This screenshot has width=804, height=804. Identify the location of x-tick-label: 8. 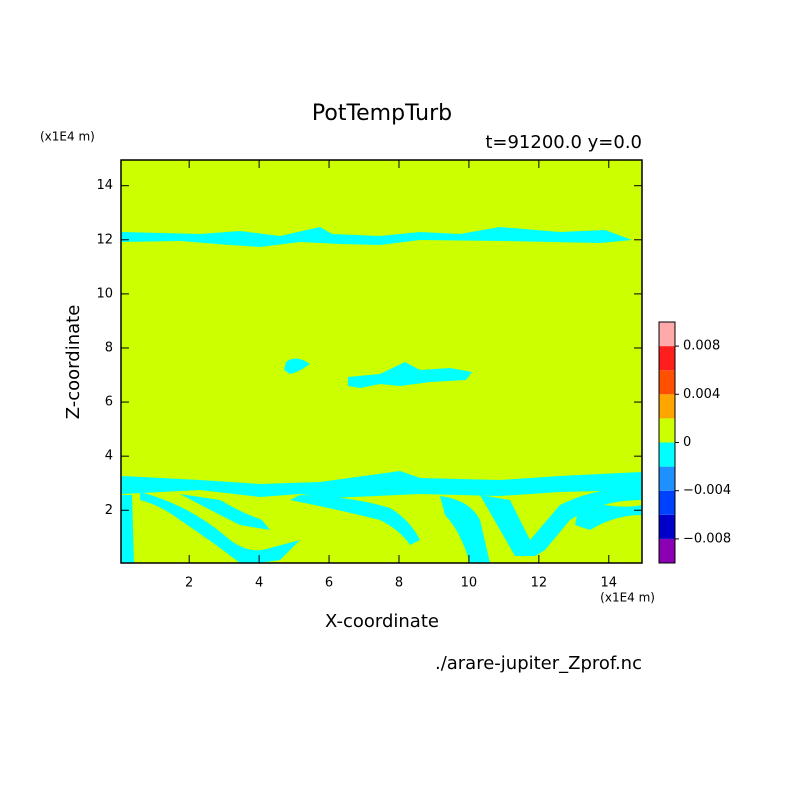
(399, 583).